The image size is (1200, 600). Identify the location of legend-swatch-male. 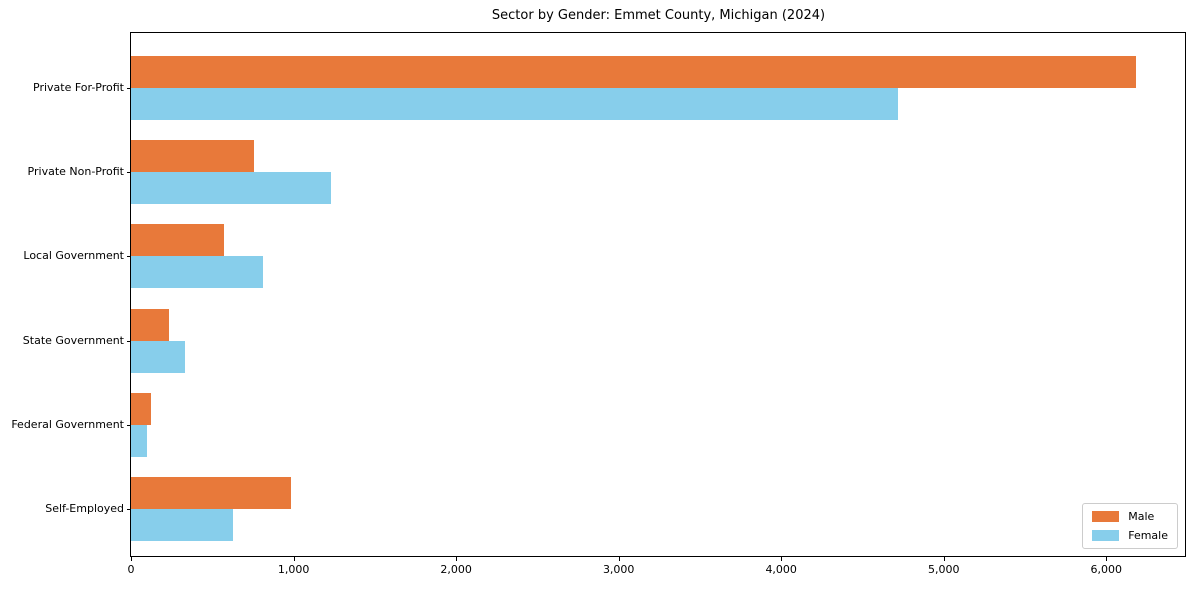
(1106, 516).